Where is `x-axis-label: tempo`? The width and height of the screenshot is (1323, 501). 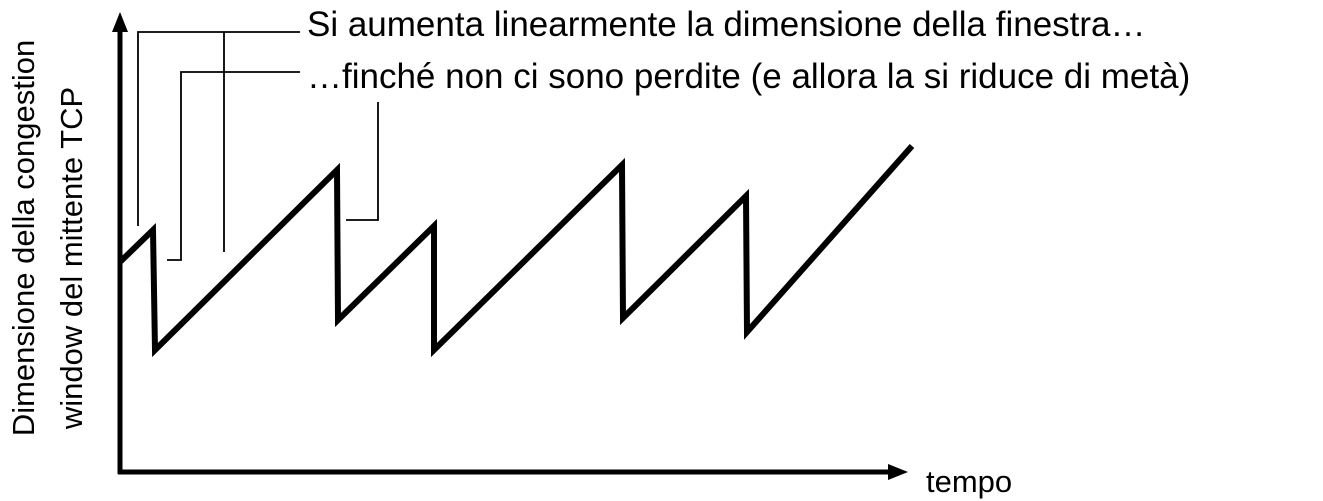 x-axis-label: tempo is located at coordinates (969, 481).